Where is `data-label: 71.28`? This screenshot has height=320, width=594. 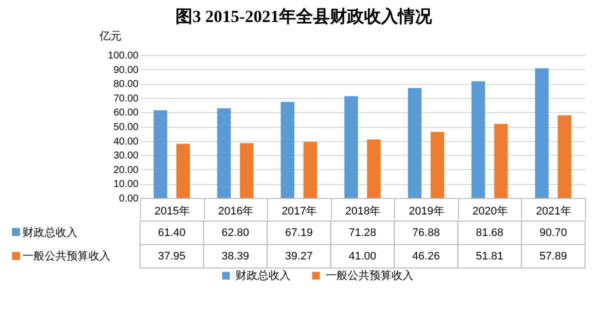
data-label: 71.28 is located at coordinates (362, 232).